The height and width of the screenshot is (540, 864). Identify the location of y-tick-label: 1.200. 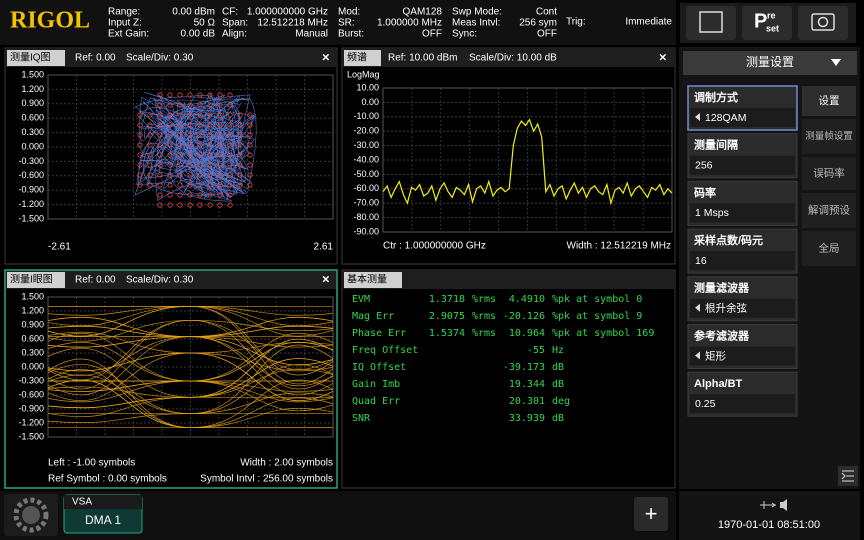
(32, 310).